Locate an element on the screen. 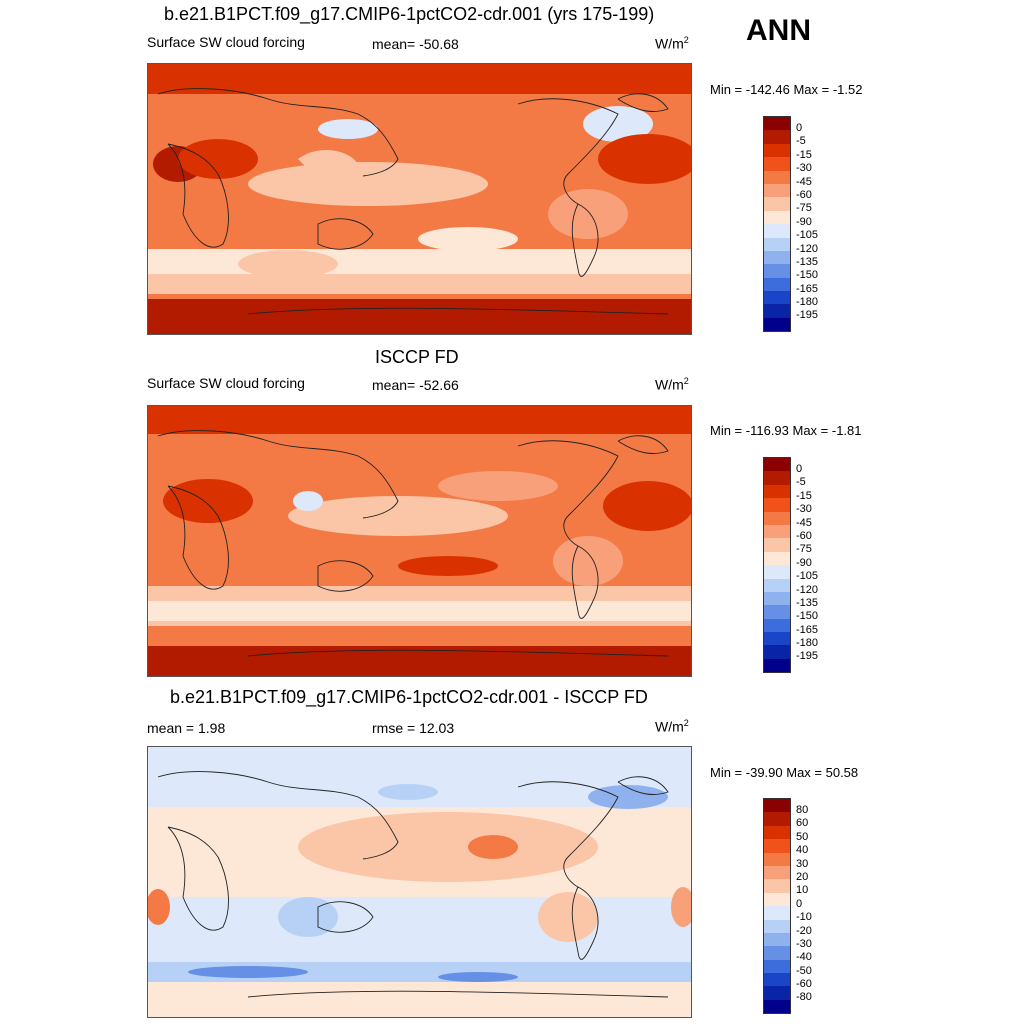 The image size is (1024, 1024). colorbar-tick-label: -20 is located at coordinates (804, 930).